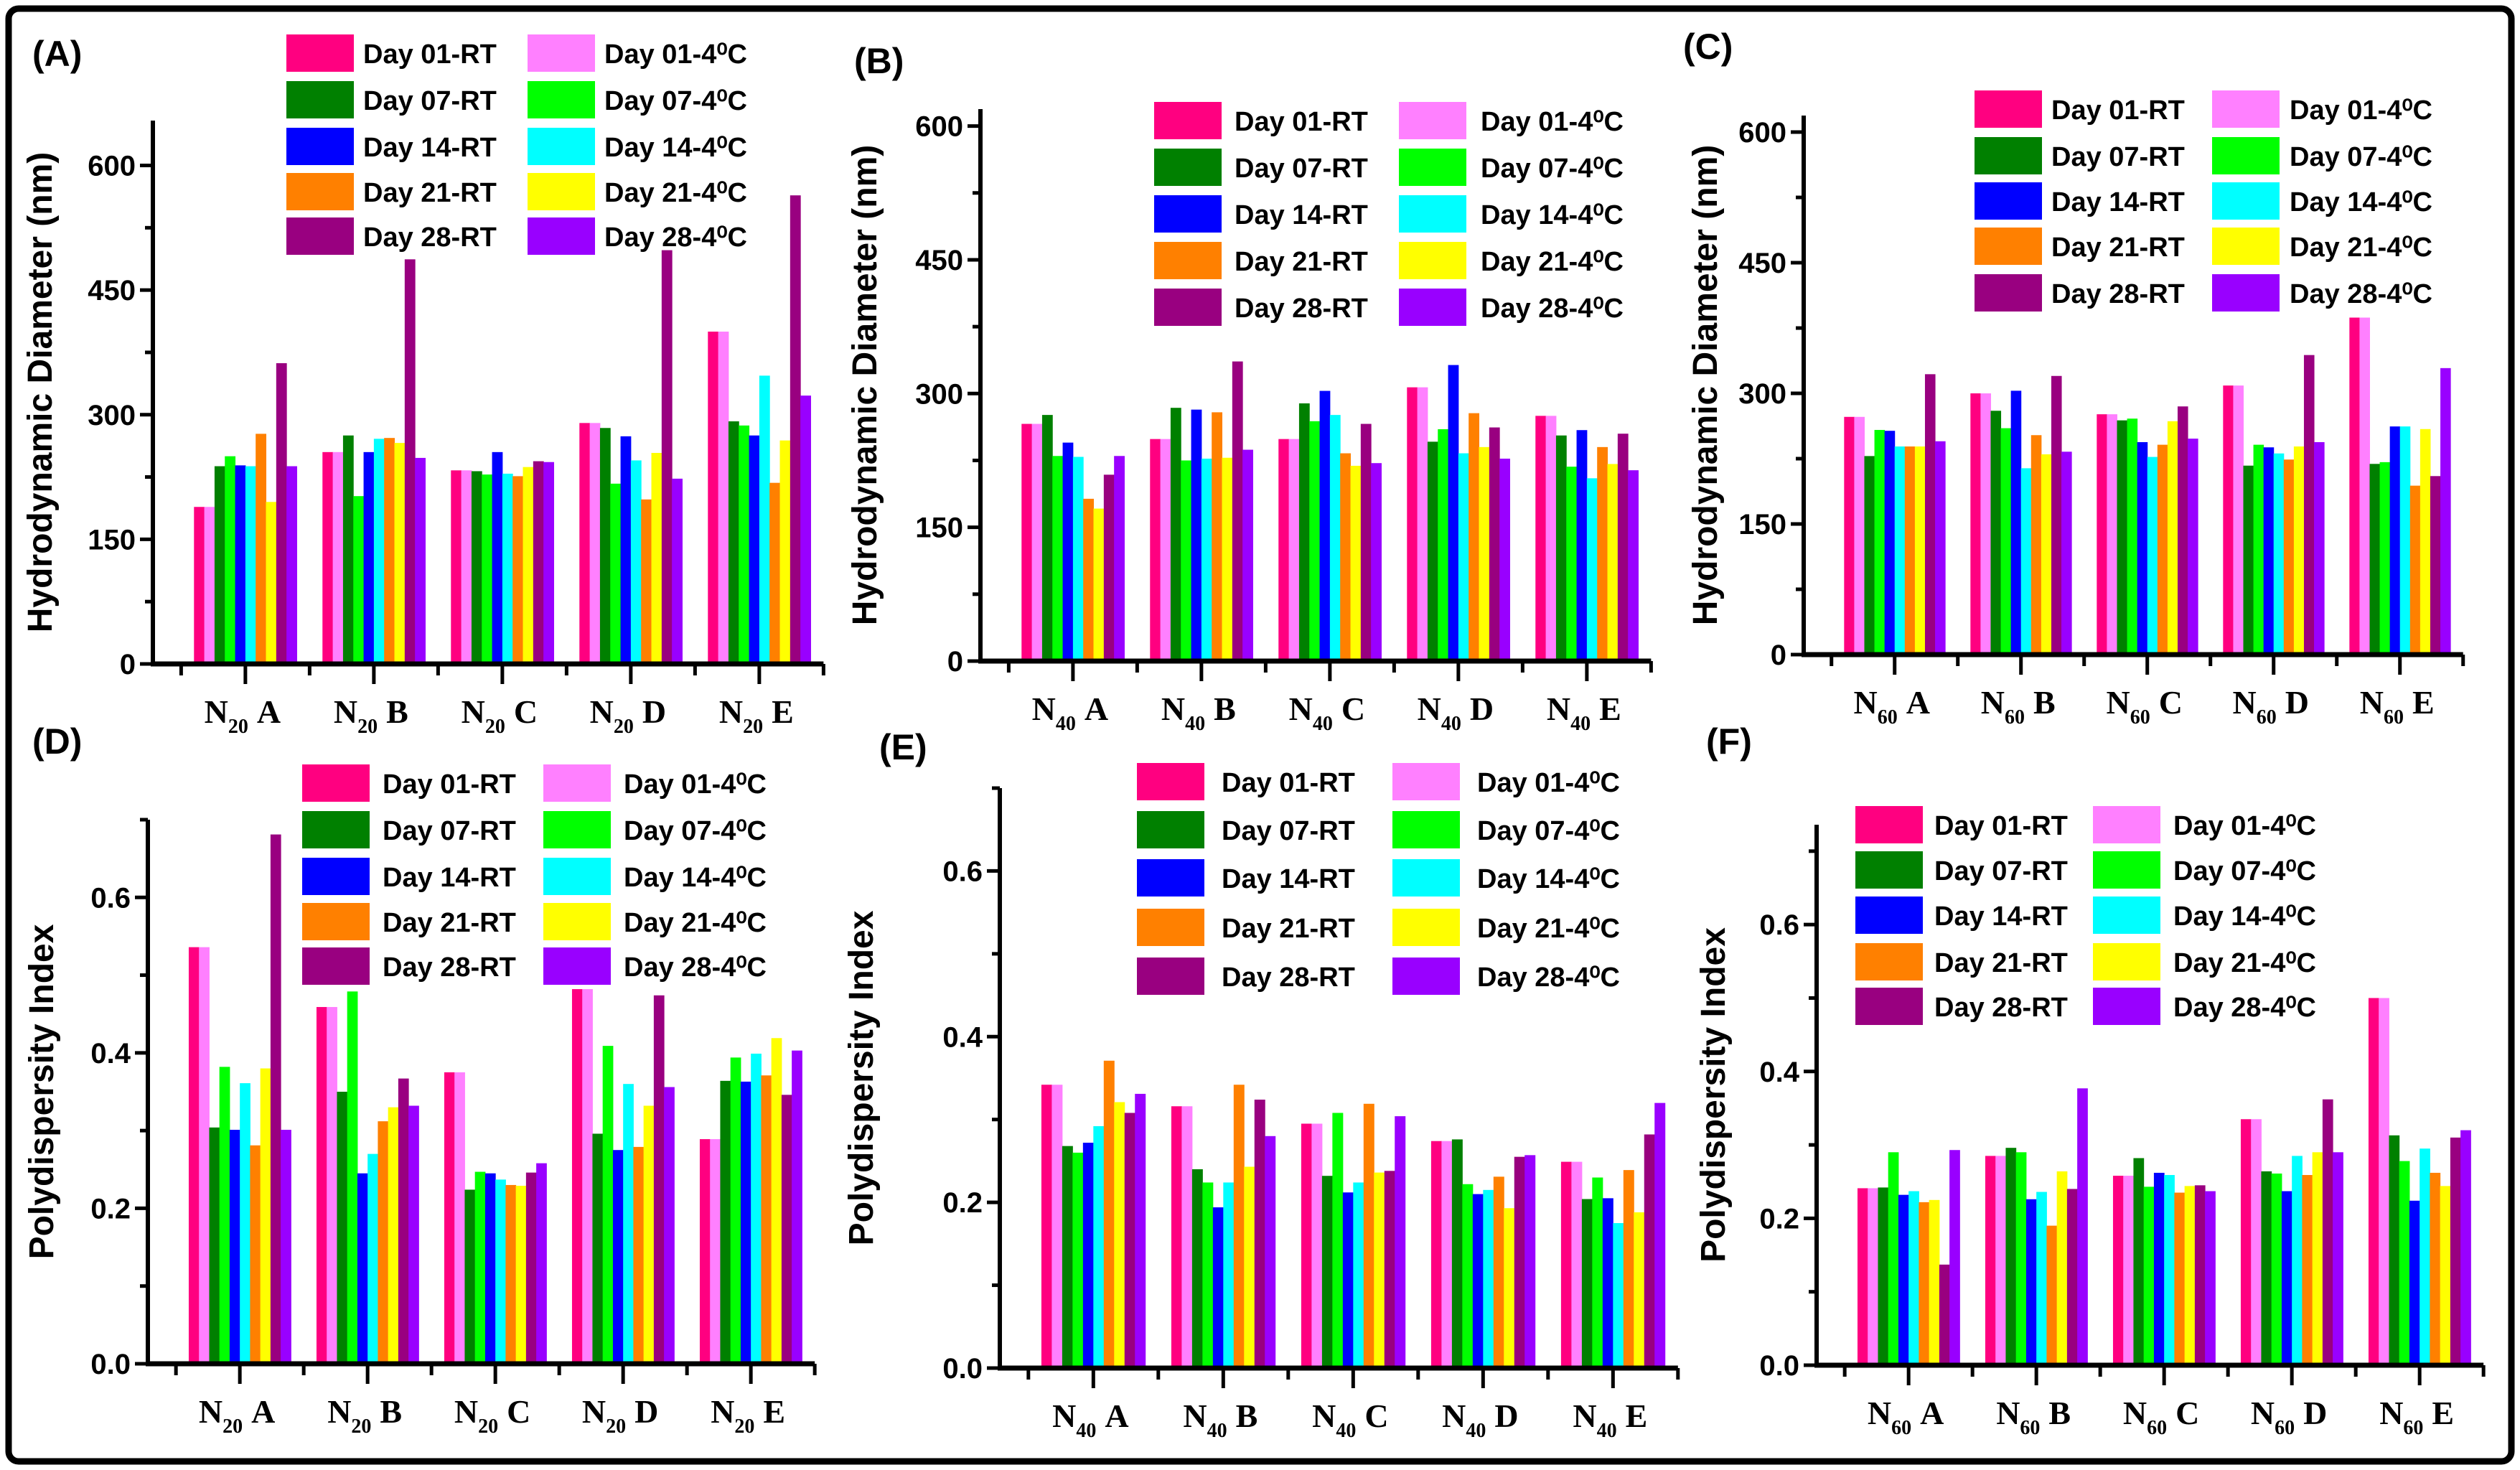 The image size is (2520, 1470). I want to click on x-tick-label: N20 E, so click(757, 715).